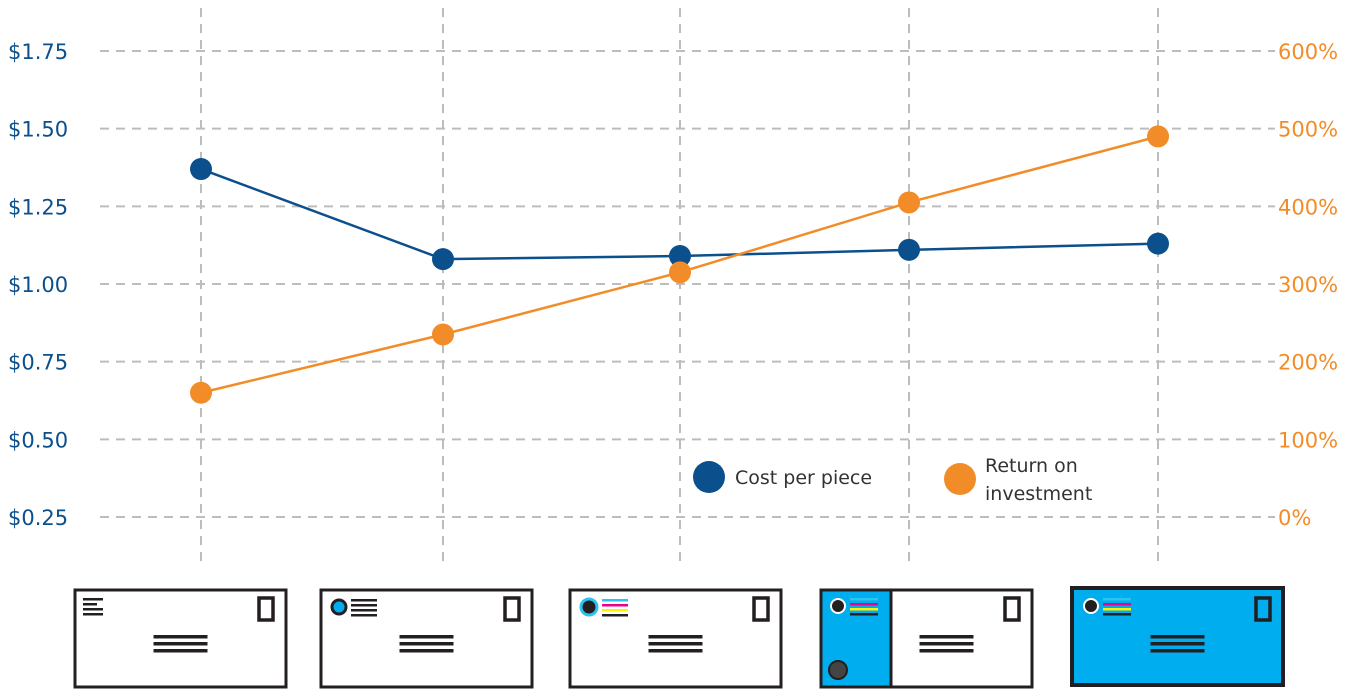 Image resolution: width=1356 pixels, height=690 pixels. I want to click on right-tick-label: 200%, so click(1308, 363).